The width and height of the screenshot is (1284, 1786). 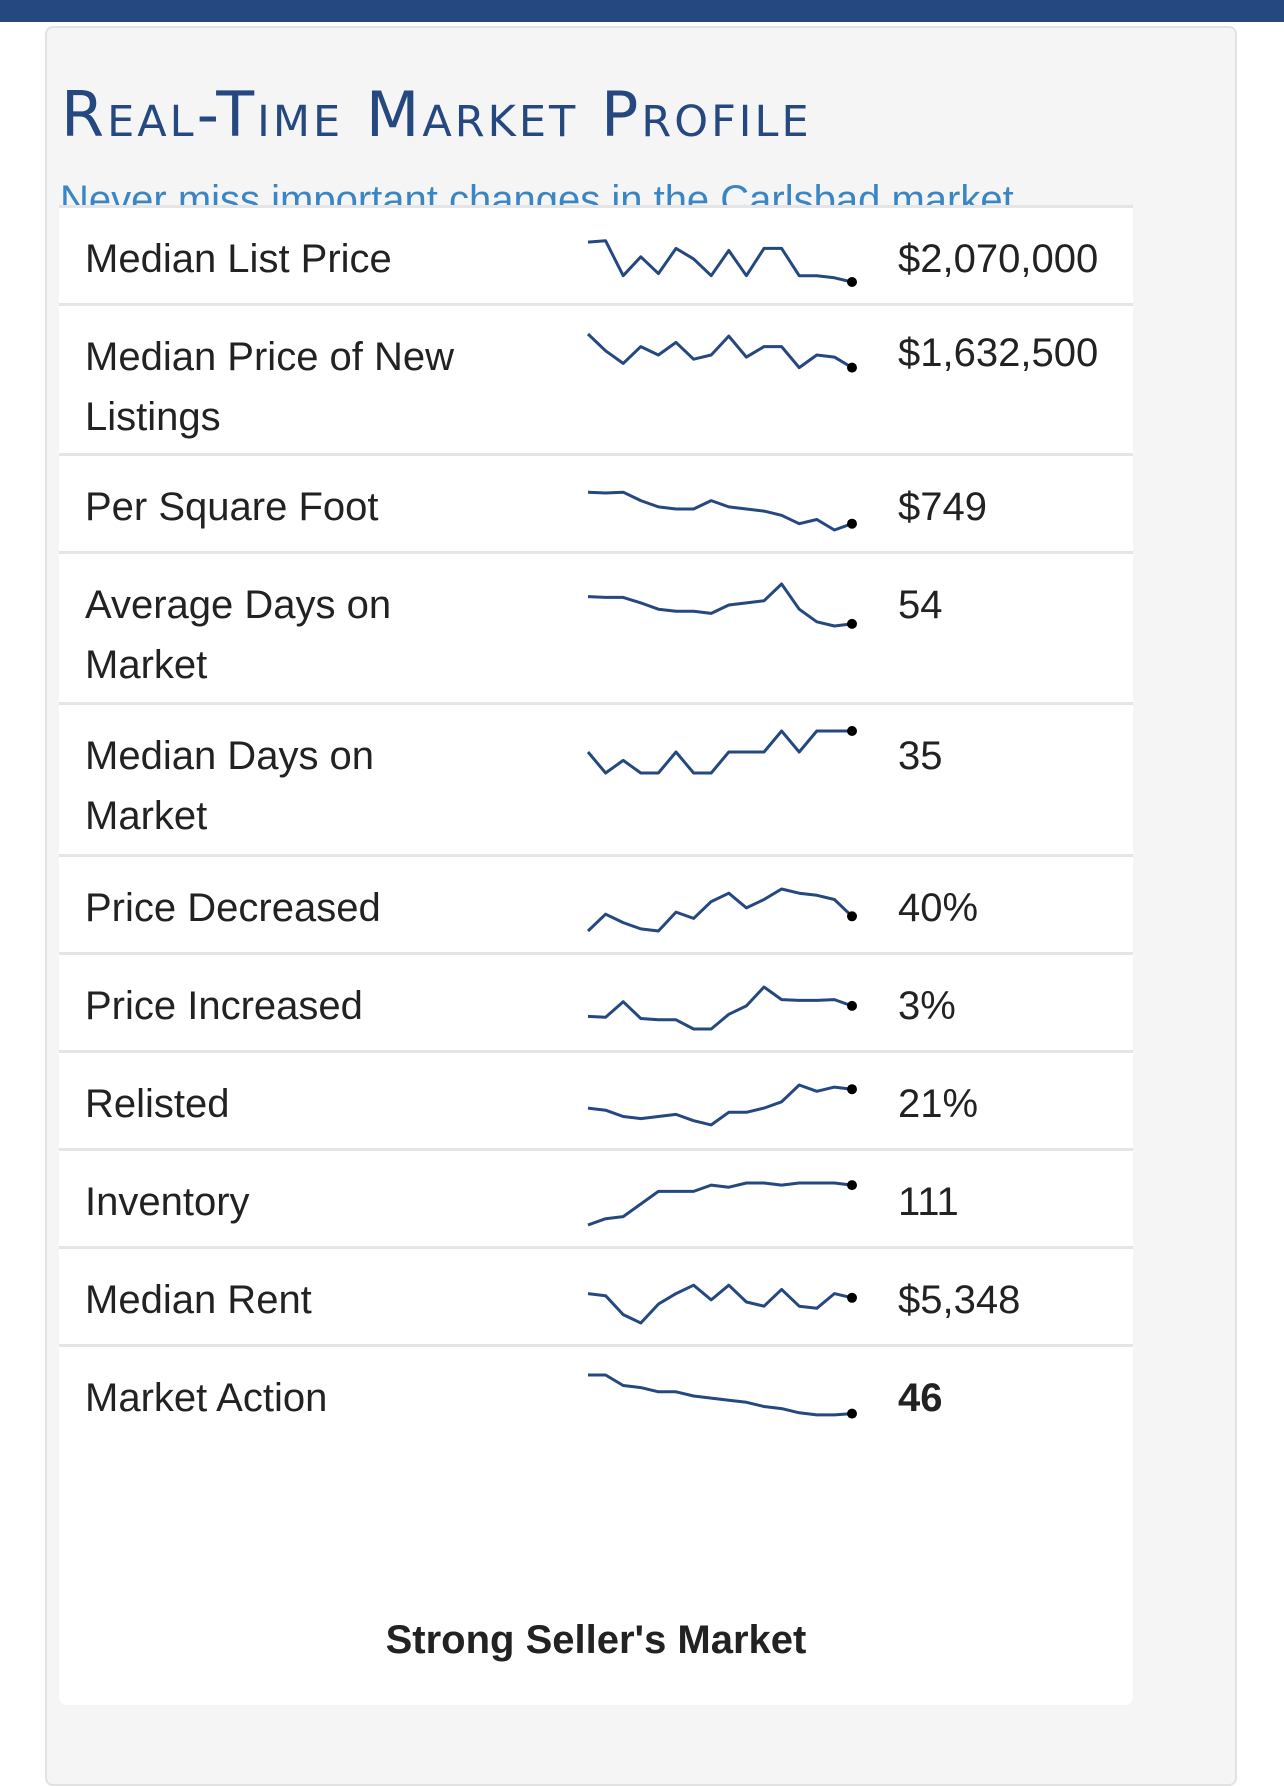 What do you see at coordinates (206, 1398) in the screenshot?
I see `row-label: Market Action` at bounding box center [206, 1398].